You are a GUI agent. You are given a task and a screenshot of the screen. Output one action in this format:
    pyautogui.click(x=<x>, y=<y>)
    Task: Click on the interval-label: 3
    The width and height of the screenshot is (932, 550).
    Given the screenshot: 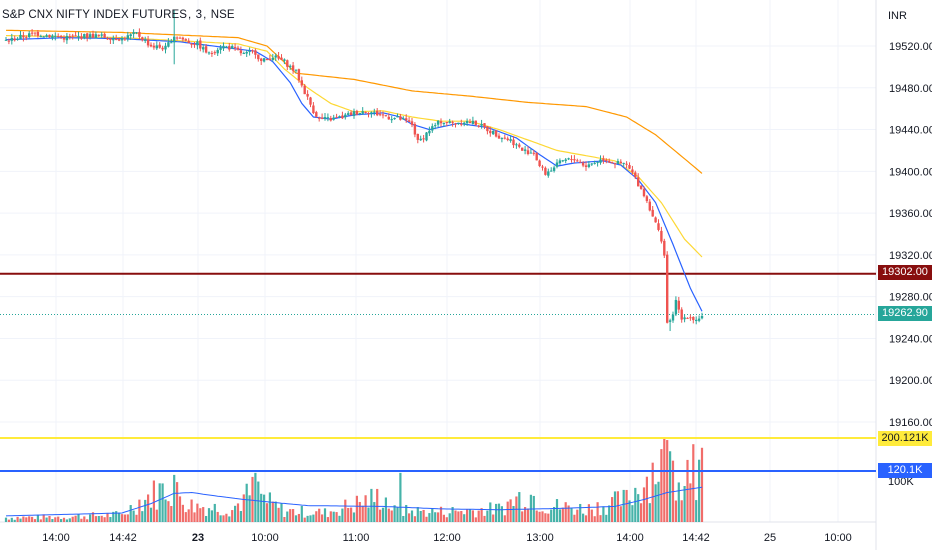 What is the action you would take?
    pyautogui.click(x=199, y=15)
    